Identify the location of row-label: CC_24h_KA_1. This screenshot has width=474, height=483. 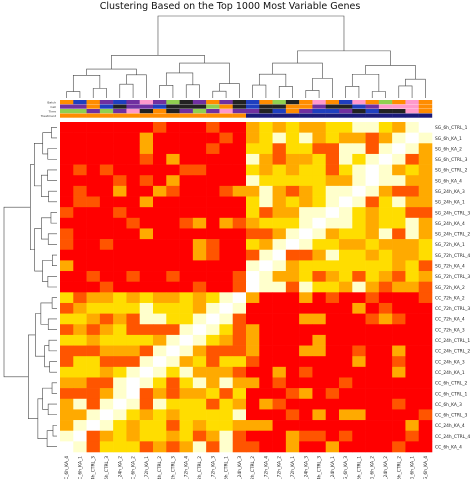
(450, 373).